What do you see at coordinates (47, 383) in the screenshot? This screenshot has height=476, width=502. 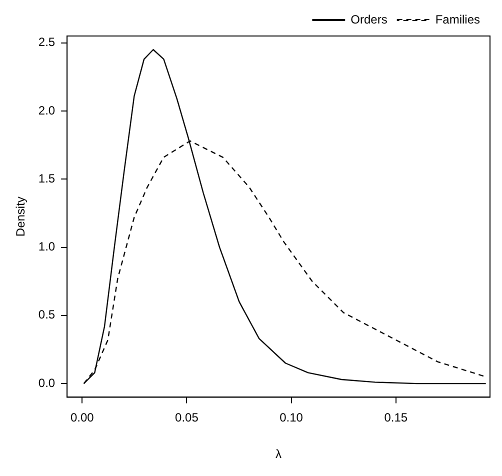 I see `y-tick-label: 0.0` at bounding box center [47, 383].